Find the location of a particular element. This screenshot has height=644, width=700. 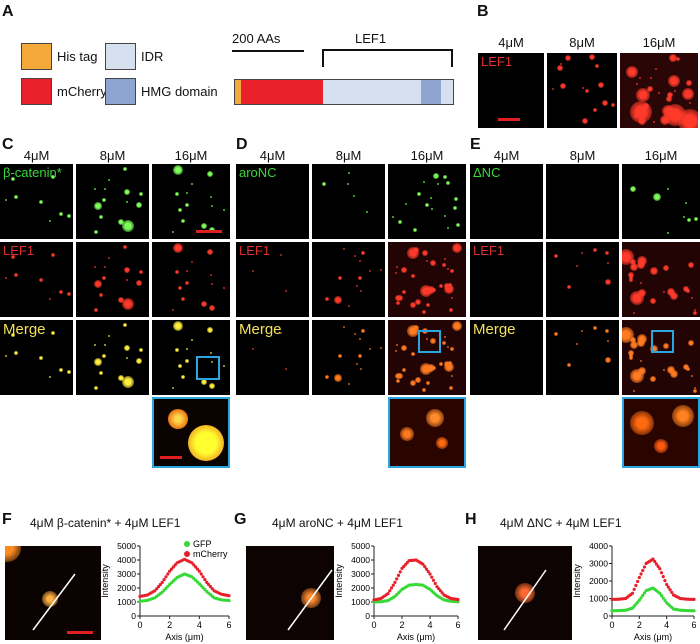

panel-letter-g: G is located at coordinates (240, 519).